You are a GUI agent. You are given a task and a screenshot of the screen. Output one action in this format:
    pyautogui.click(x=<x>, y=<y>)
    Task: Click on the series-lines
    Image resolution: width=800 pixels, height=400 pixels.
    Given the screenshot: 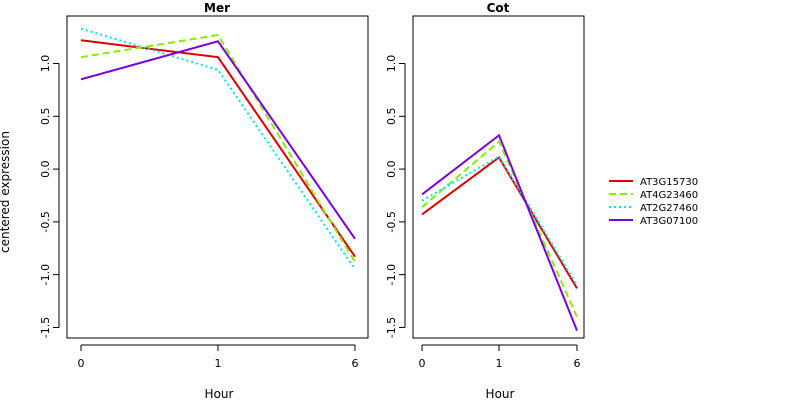 What is the action you would take?
    pyautogui.click(x=499, y=232)
    